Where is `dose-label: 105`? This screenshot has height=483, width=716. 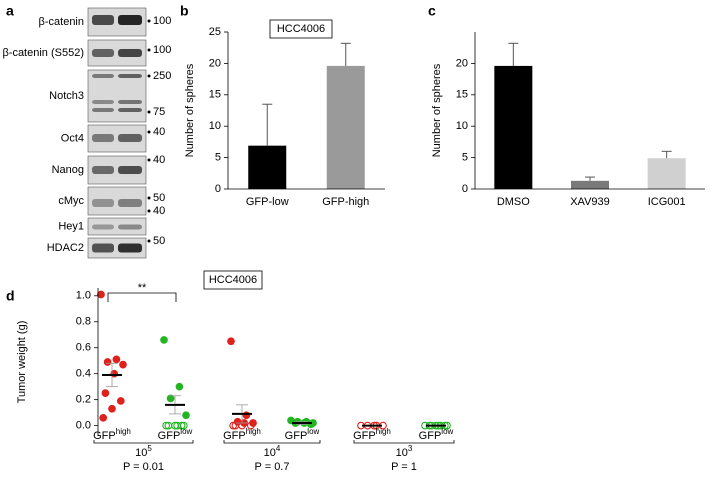
dose-label: 105 is located at coordinates (143, 451).